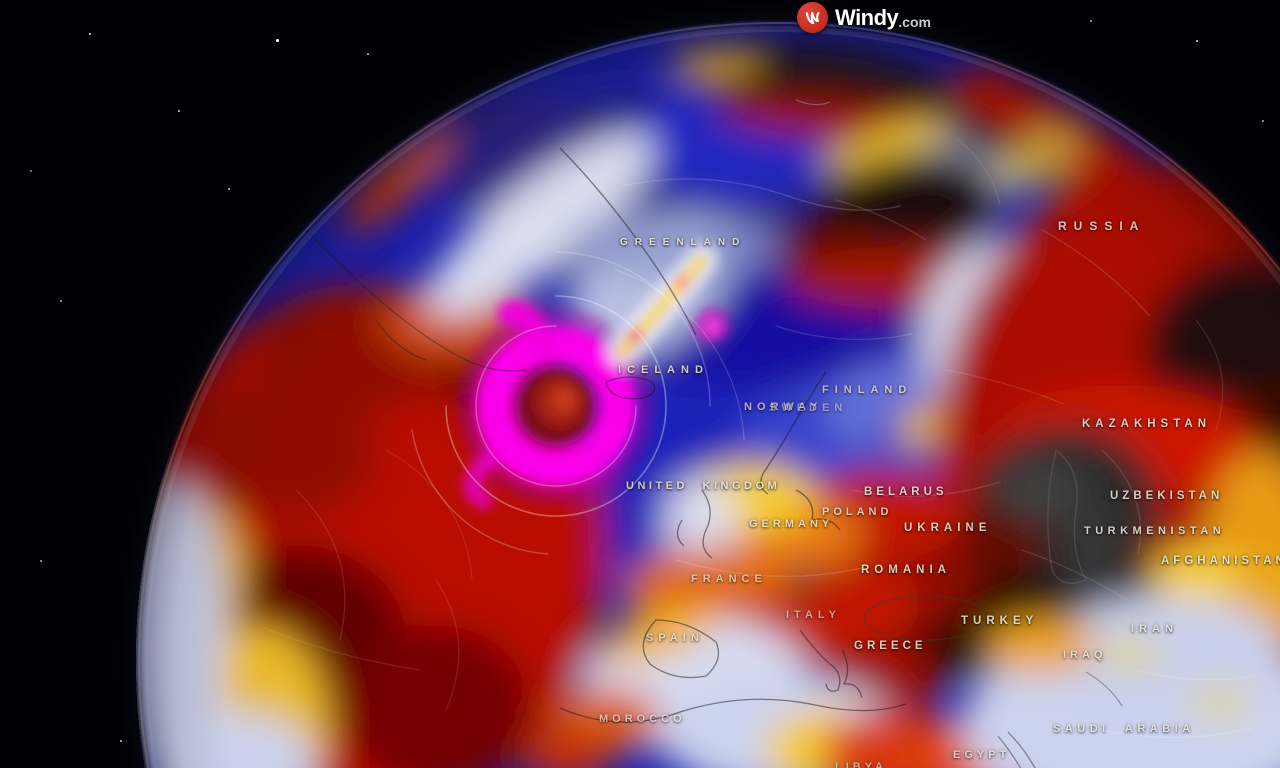 The height and width of the screenshot is (768, 1280). What do you see at coordinates (914, 22) in the screenshot?
I see `brand-tld: .com` at bounding box center [914, 22].